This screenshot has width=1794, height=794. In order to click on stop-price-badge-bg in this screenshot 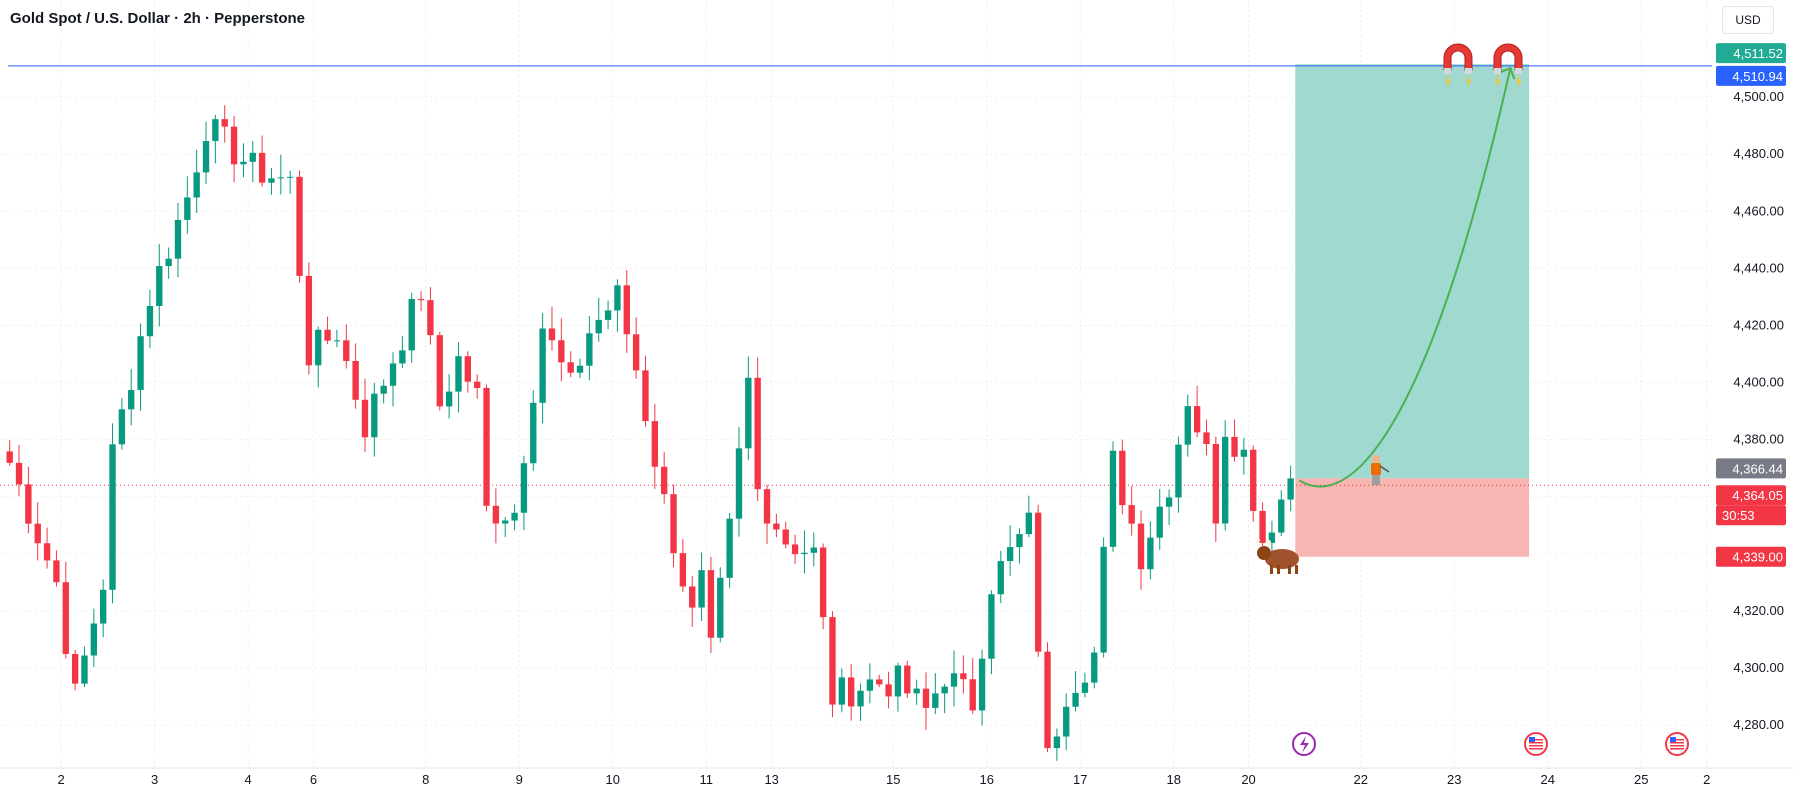, I will do `click(1751, 556)`.